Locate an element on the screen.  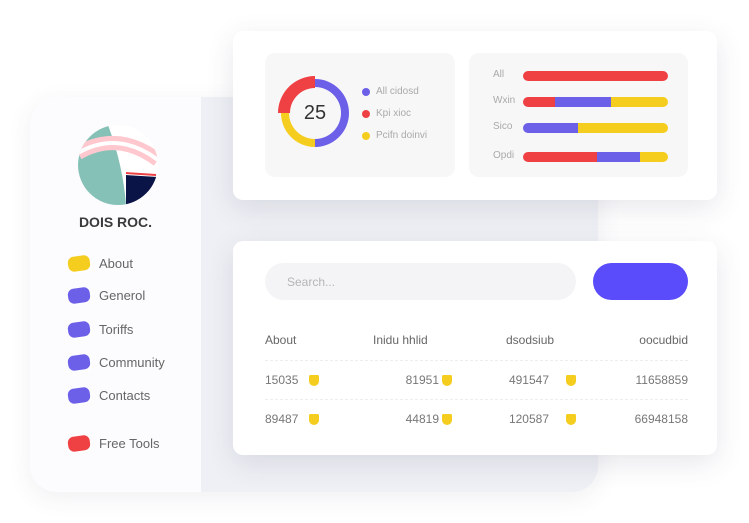
table-cell: 66948158 is located at coordinates (661, 419).